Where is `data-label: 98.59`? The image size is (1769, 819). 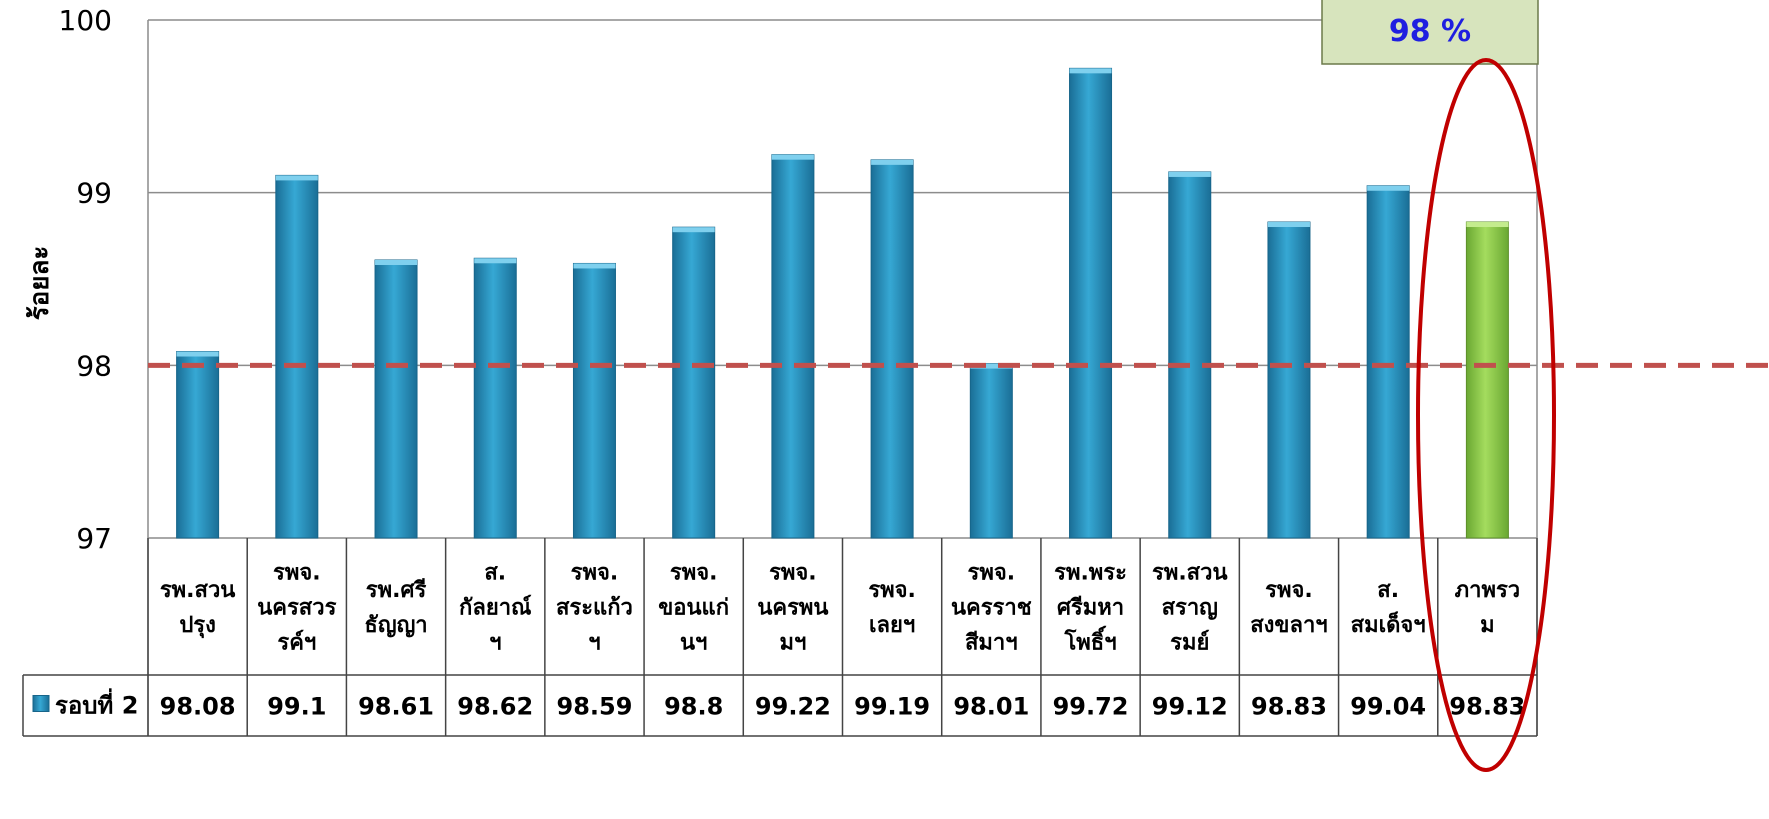
data-label: 98.59 is located at coordinates (595, 707).